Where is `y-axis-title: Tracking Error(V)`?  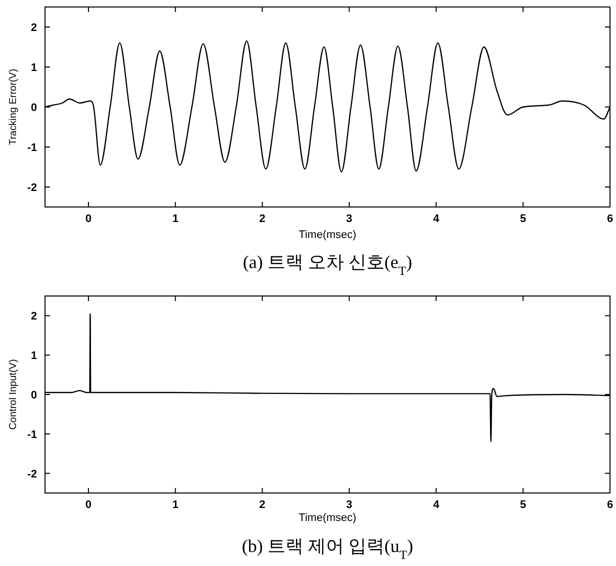 y-axis-title: Tracking Error(V) is located at coordinates (13, 107).